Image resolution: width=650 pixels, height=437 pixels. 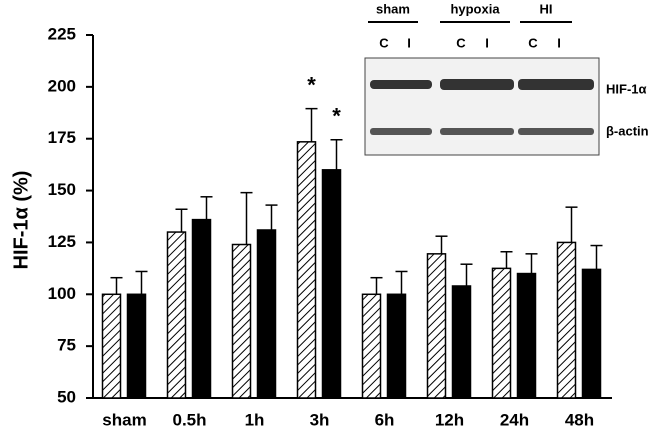 I want to click on y-tick-label: 50, so click(x=66, y=396).